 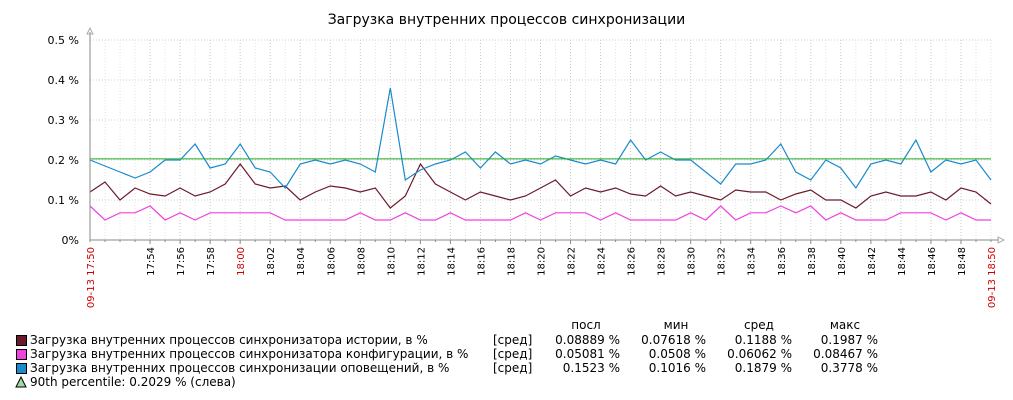 What do you see at coordinates (845, 325) in the screenshot?
I see `legend-header-max: макс` at bounding box center [845, 325].